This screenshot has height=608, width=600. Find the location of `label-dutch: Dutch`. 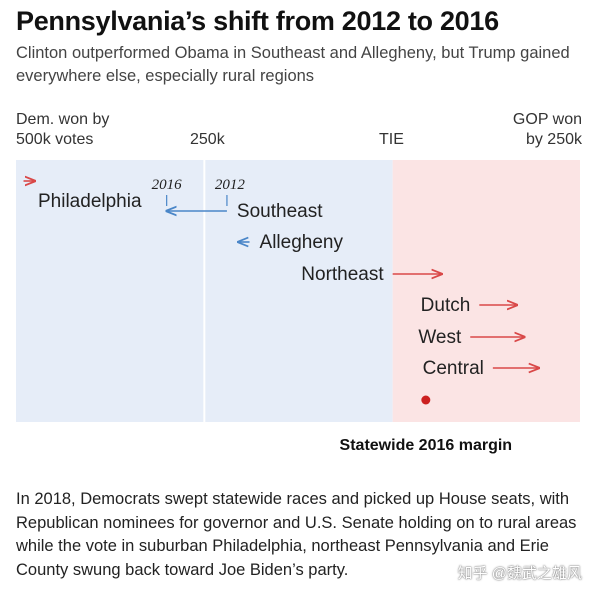

label-dutch: Dutch is located at coordinates (446, 305).